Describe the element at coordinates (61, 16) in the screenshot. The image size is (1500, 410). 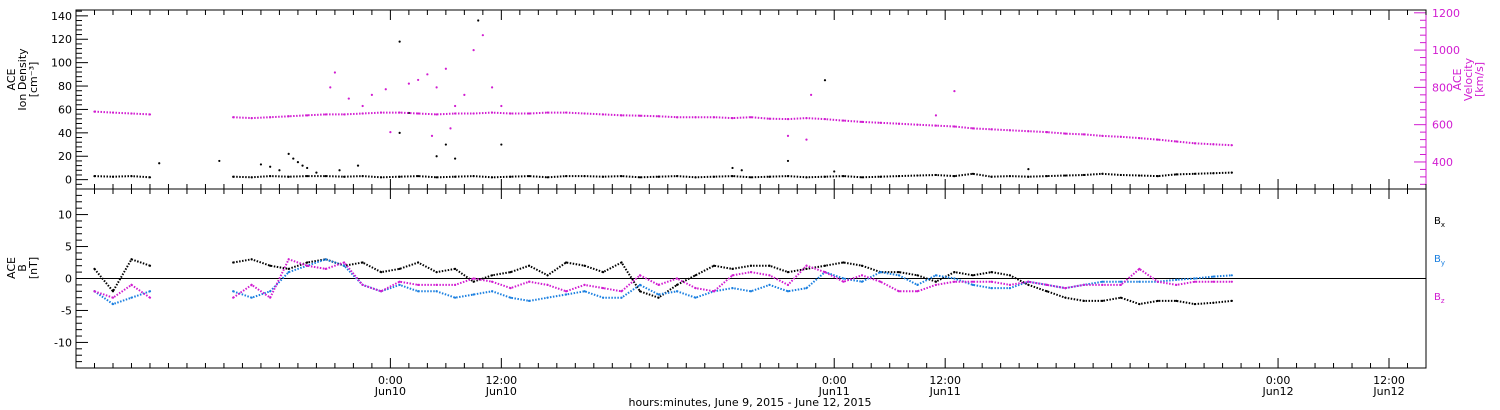
I see `y-tick-label: 140` at that location.